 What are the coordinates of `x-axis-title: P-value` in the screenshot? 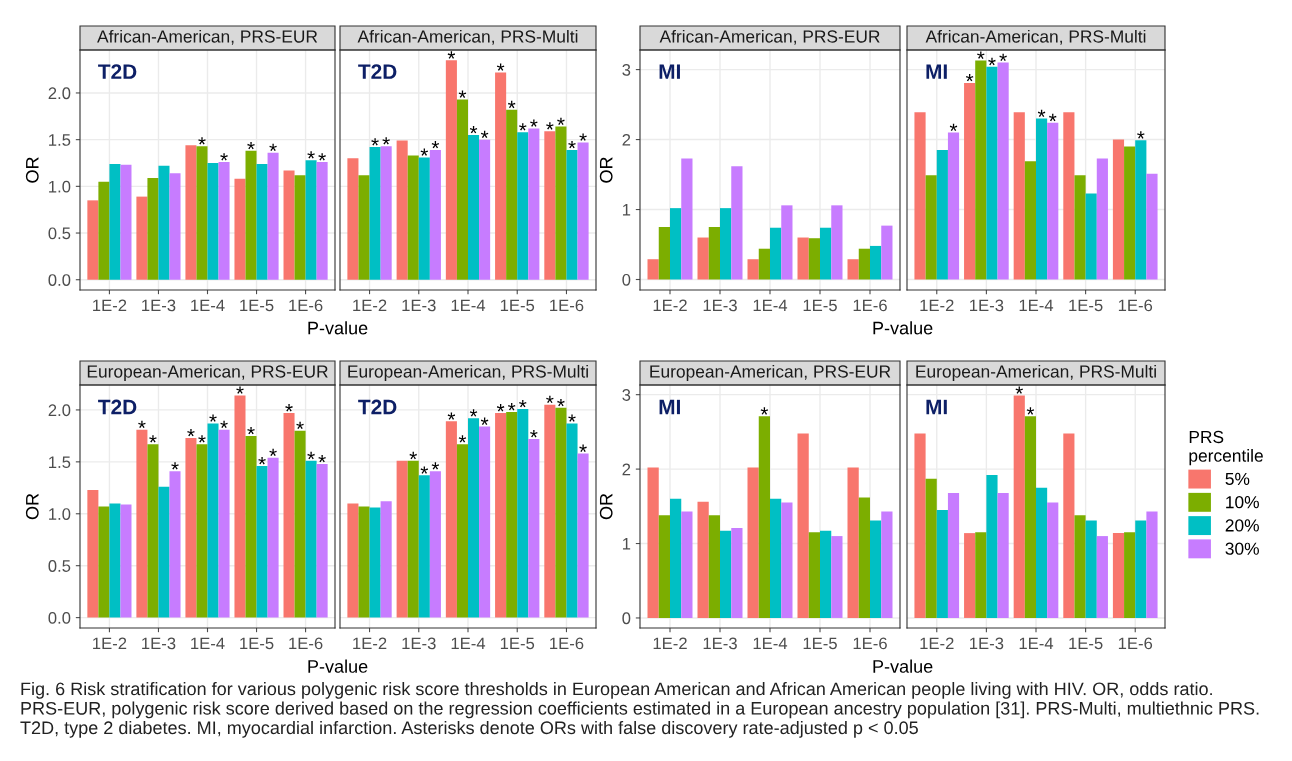 It's located at (338, 328).